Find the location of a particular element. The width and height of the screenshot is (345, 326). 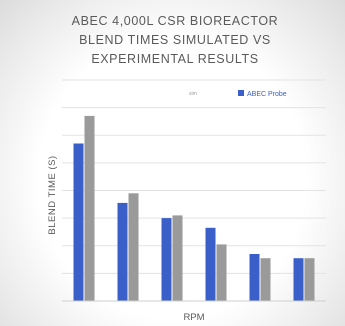

legend: sim ABEC Probe is located at coordinates (238, 94).